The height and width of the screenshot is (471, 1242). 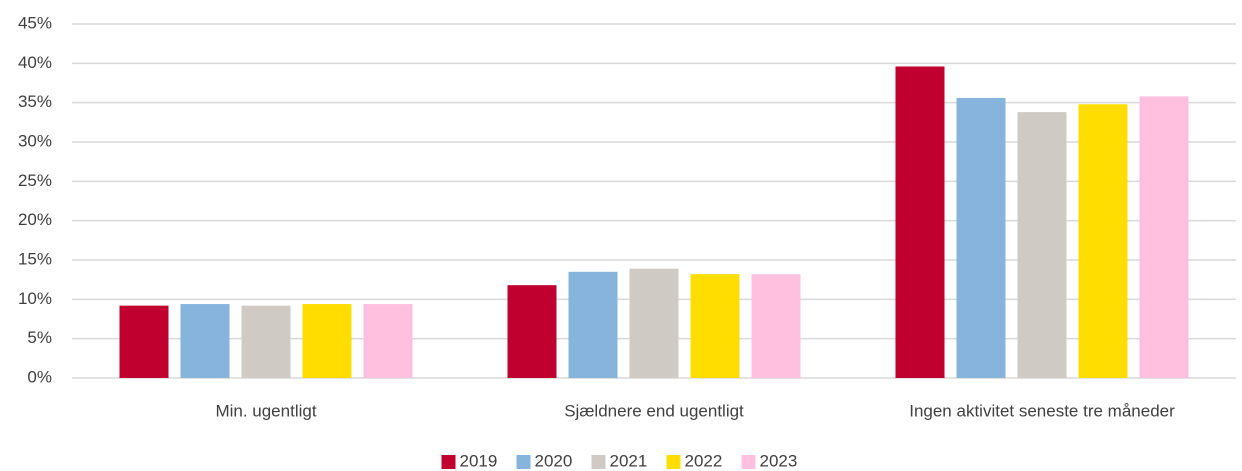 I want to click on legend-label: 2020, so click(x=554, y=460).